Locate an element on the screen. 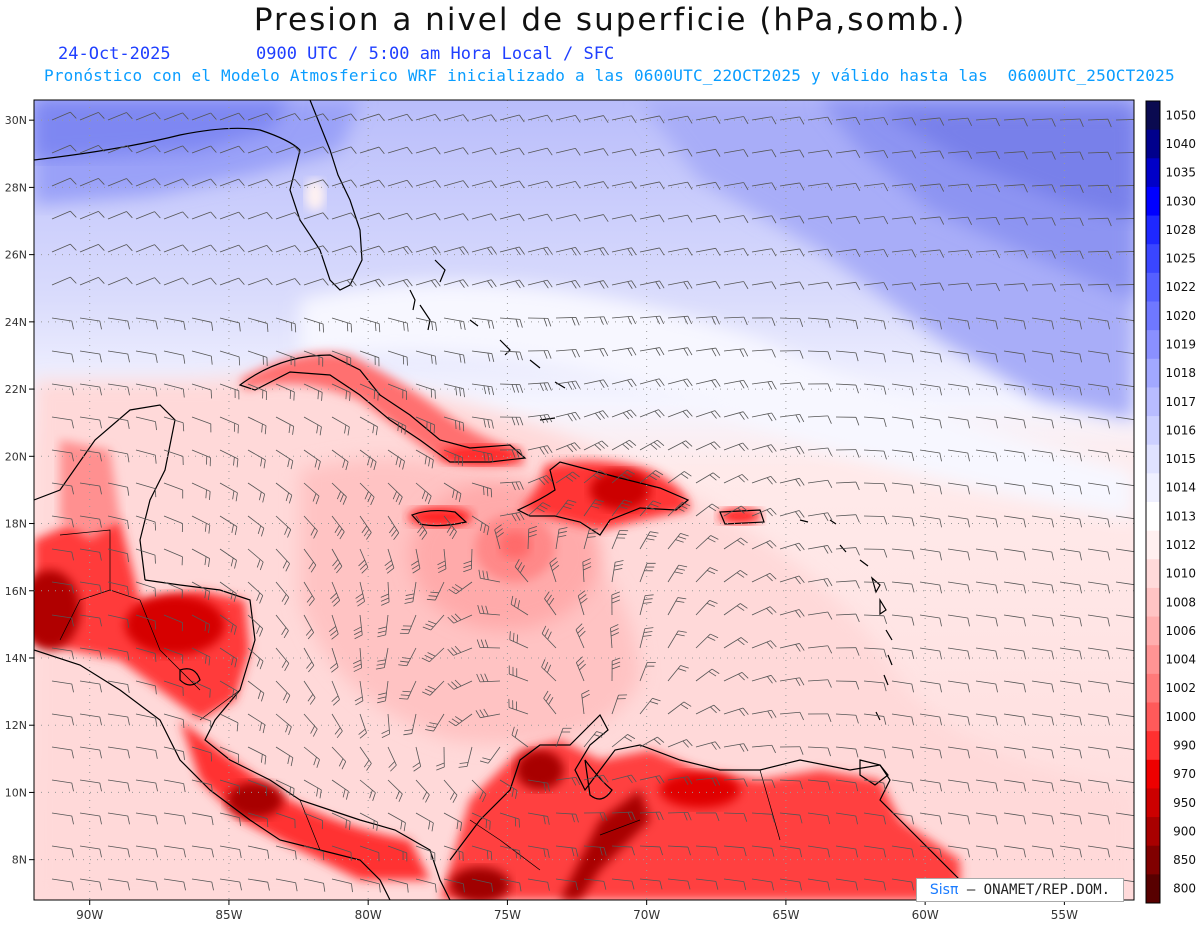 Image resolution: width=1200 pixels, height=927 pixels. lat-tick-label: 20N is located at coordinates (16, 456).